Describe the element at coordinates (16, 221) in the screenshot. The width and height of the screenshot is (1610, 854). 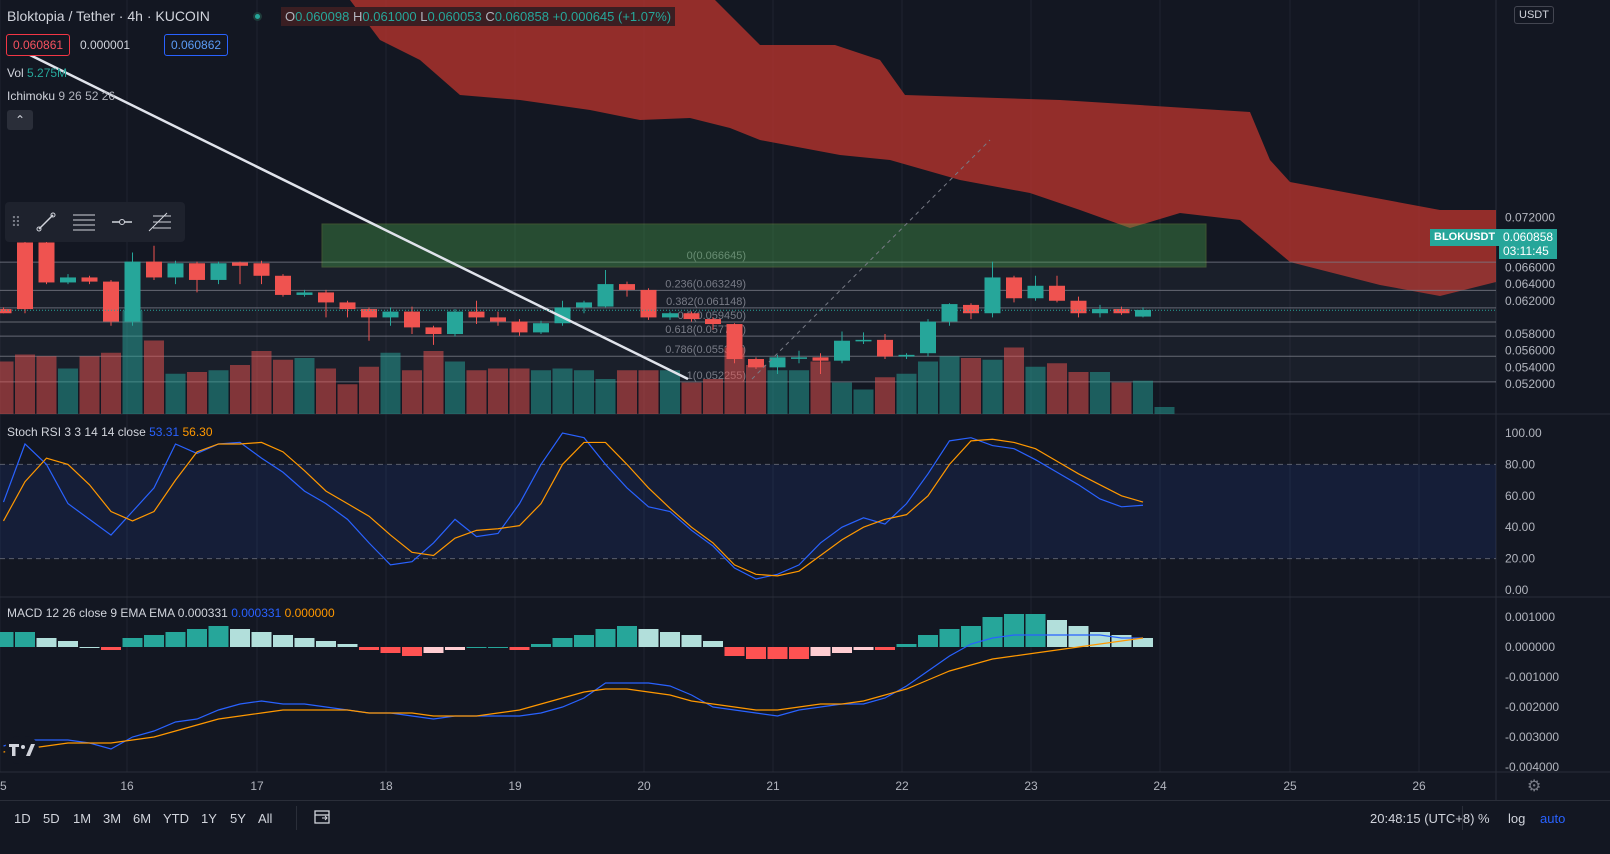
I see `grip-icon: ⠿` at that location.